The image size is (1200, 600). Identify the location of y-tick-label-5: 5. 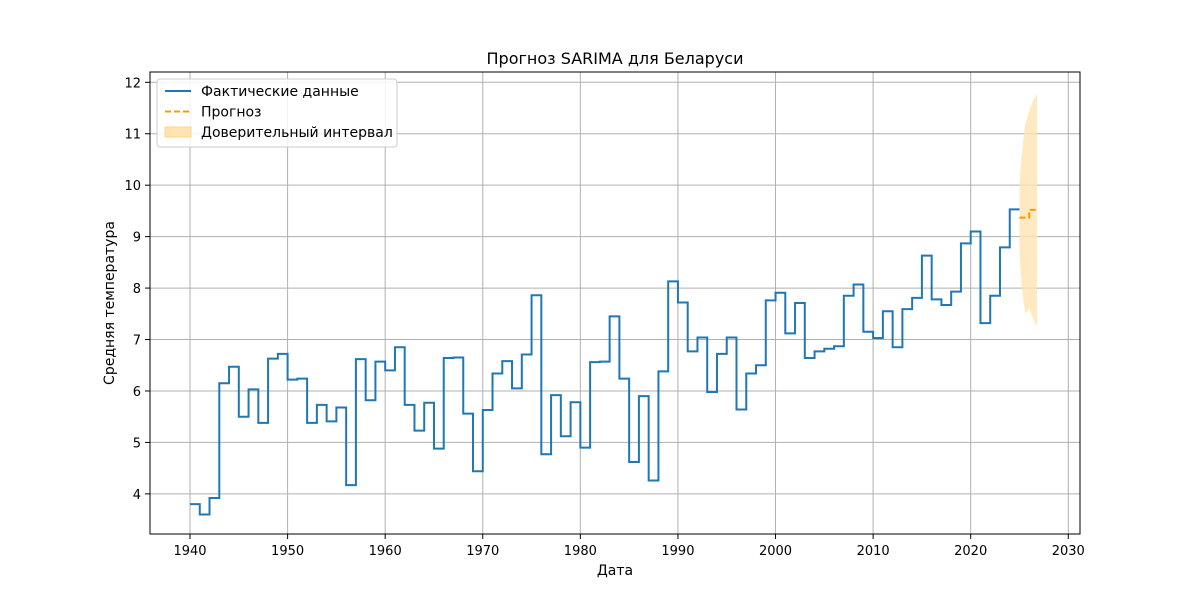
(137, 443).